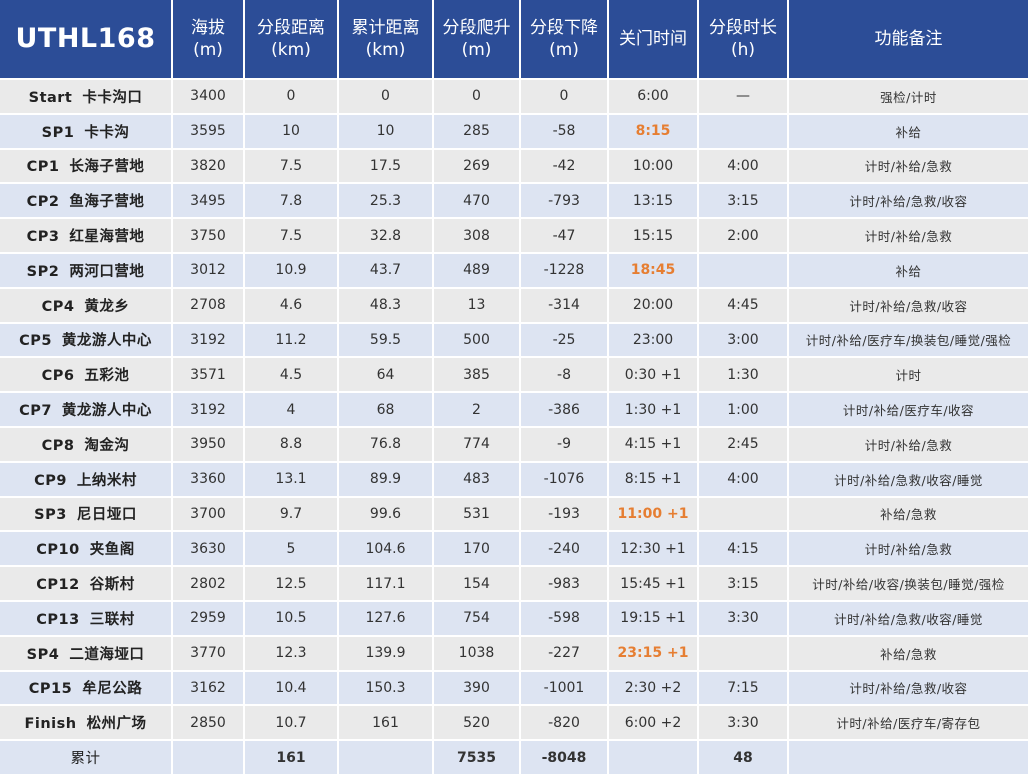 The image size is (1030, 777). I want to click on notes-cell: 补给, so click(909, 271).